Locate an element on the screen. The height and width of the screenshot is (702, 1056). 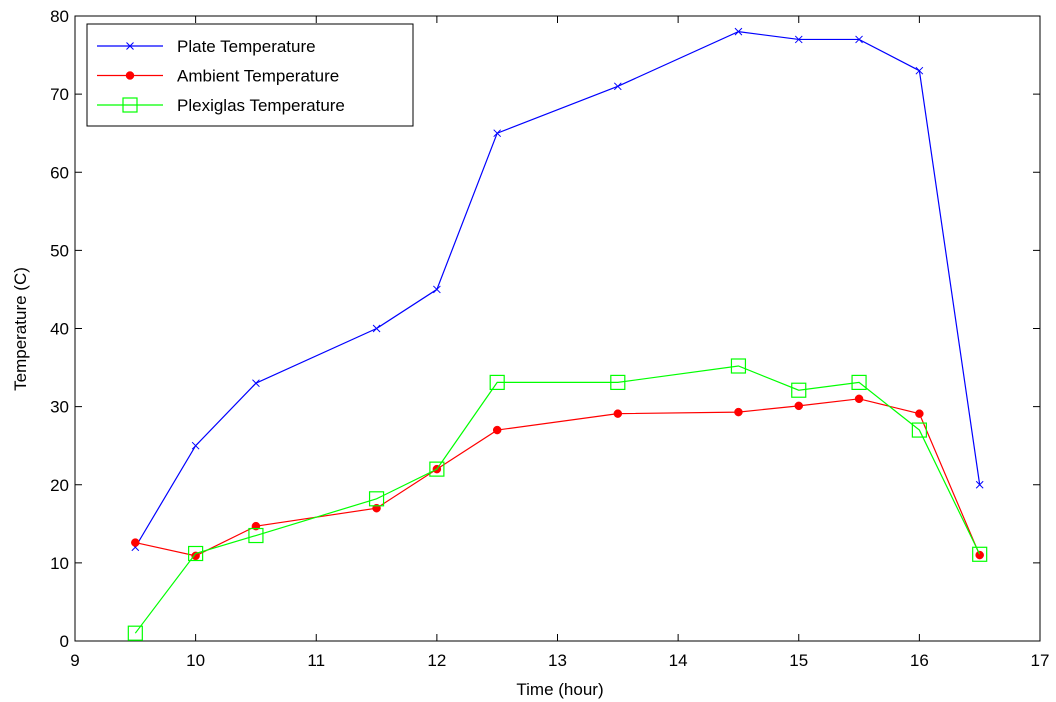
x-tick-label: 15 is located at coordinates (798, 660).